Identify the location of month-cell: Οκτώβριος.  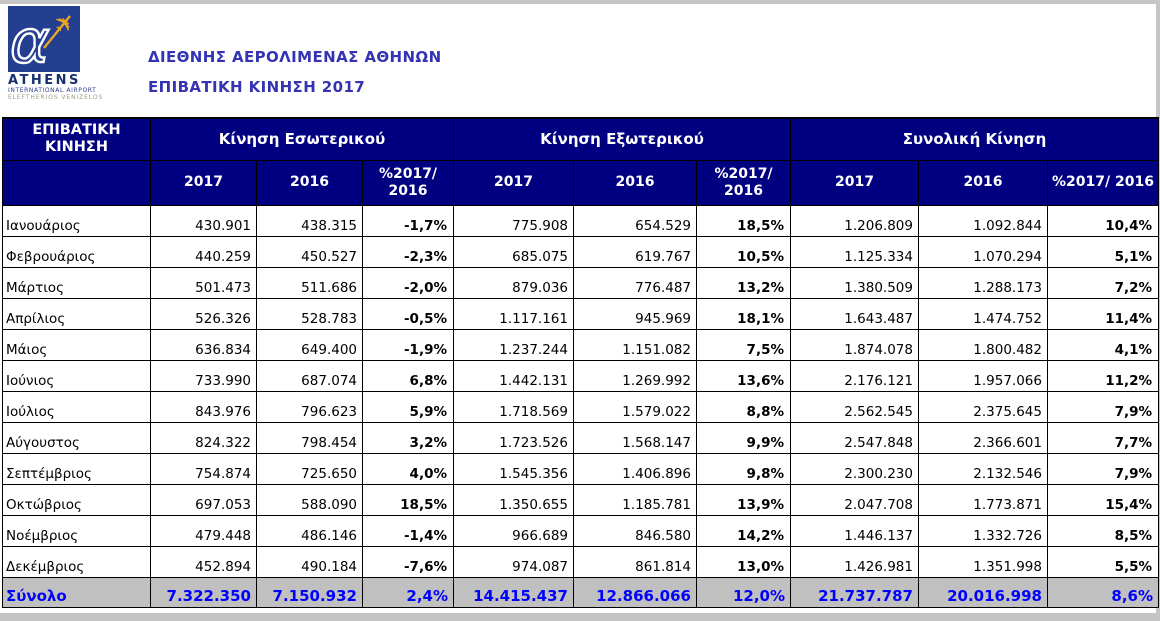
(76, 499).